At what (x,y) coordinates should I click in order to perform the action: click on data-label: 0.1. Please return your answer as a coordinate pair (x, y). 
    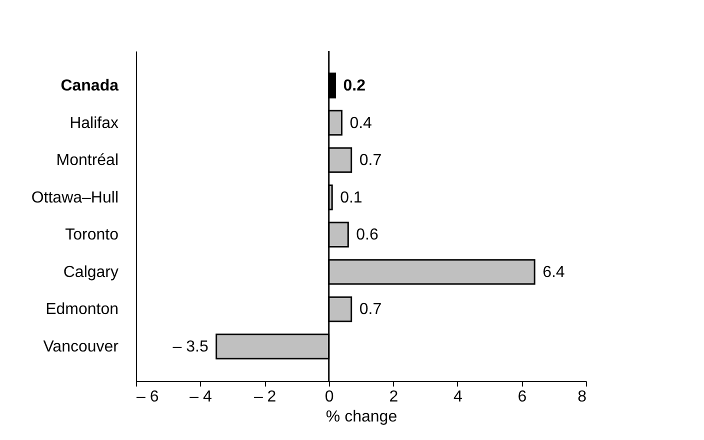
    Looking at the image, I should click on (351, 197).